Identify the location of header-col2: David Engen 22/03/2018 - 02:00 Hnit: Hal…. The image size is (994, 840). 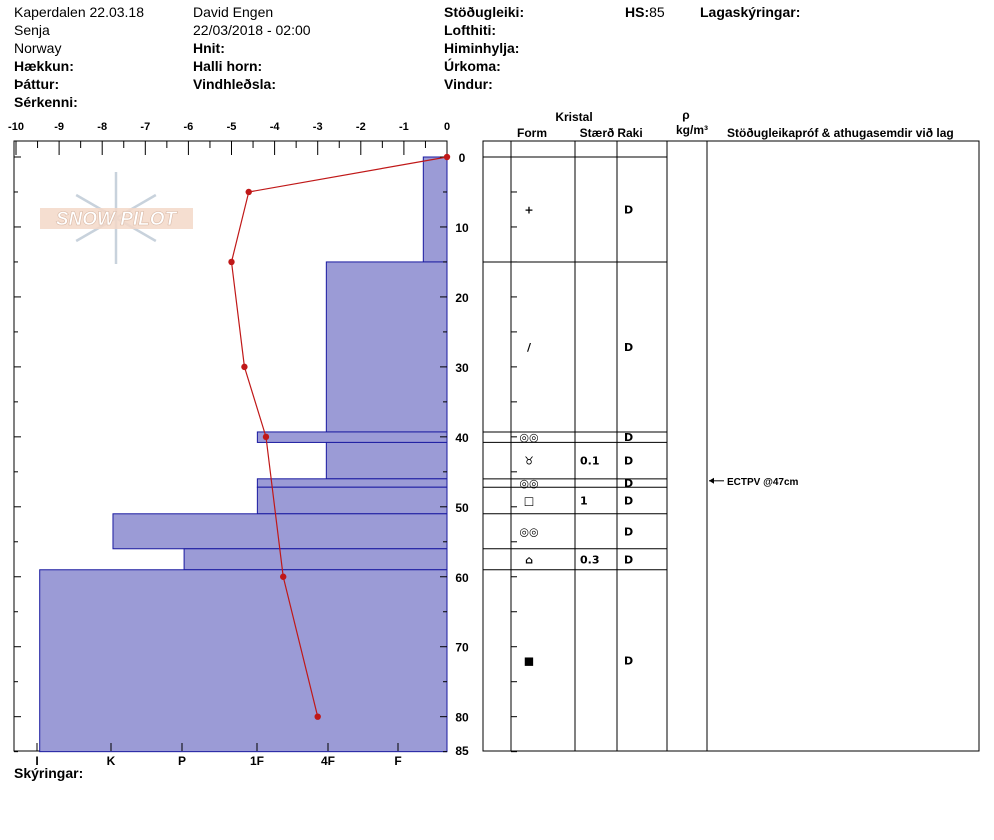
(252, 48).